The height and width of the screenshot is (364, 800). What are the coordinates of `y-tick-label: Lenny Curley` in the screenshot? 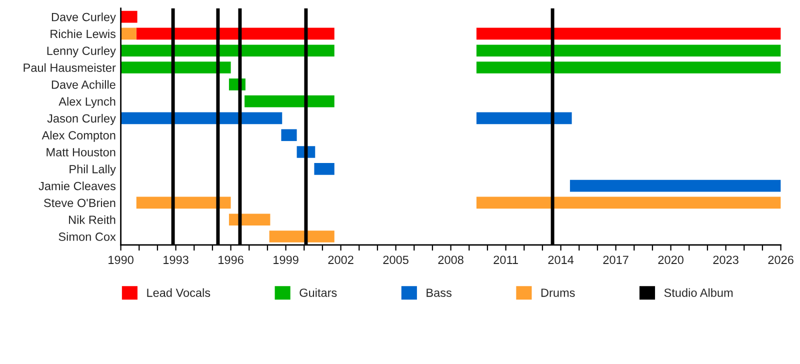 It's located at (81, 52).